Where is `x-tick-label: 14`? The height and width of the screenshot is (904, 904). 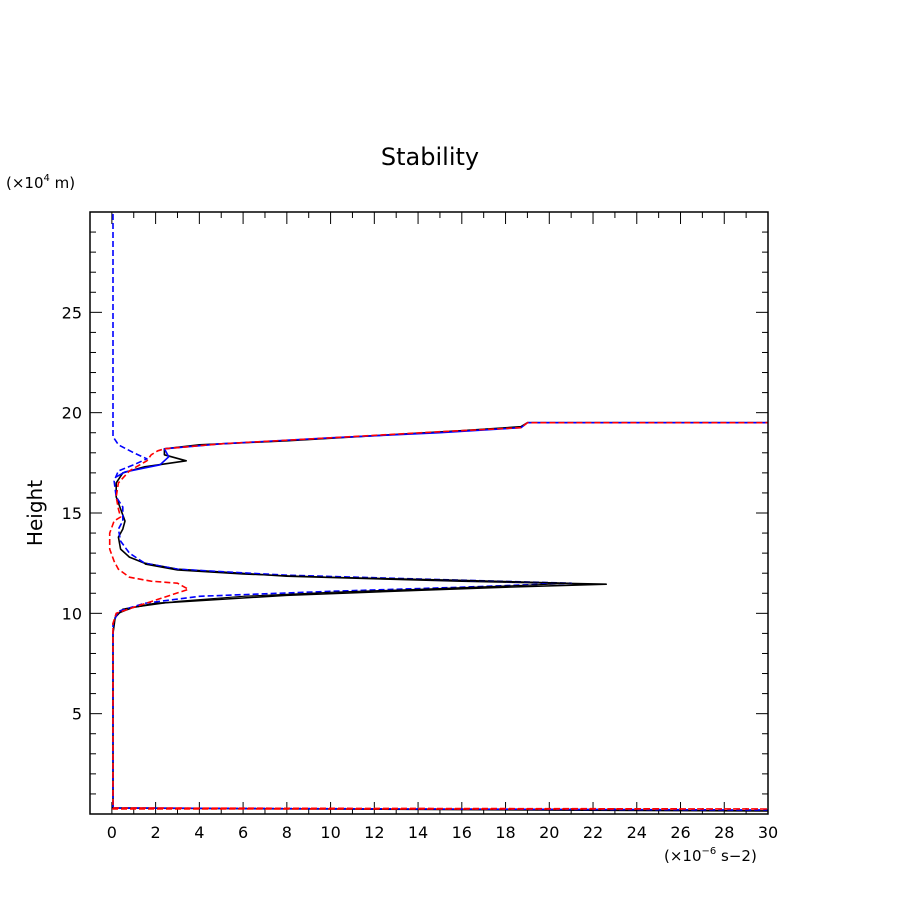
x-tick-label: 14 is located at coordinates (418, 832).